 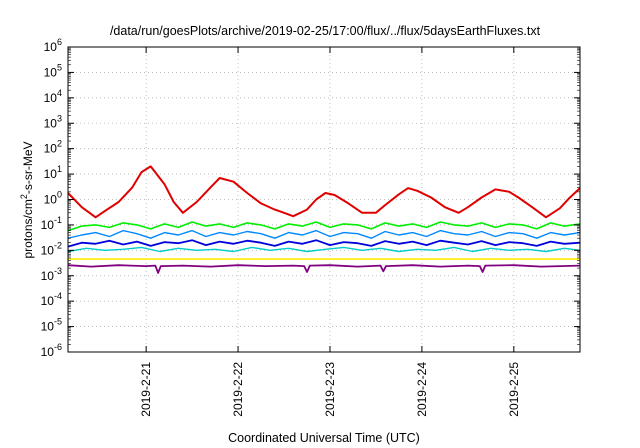 I want to click on y-tick-label: 10⁻¹, so click(x=51, y=223).